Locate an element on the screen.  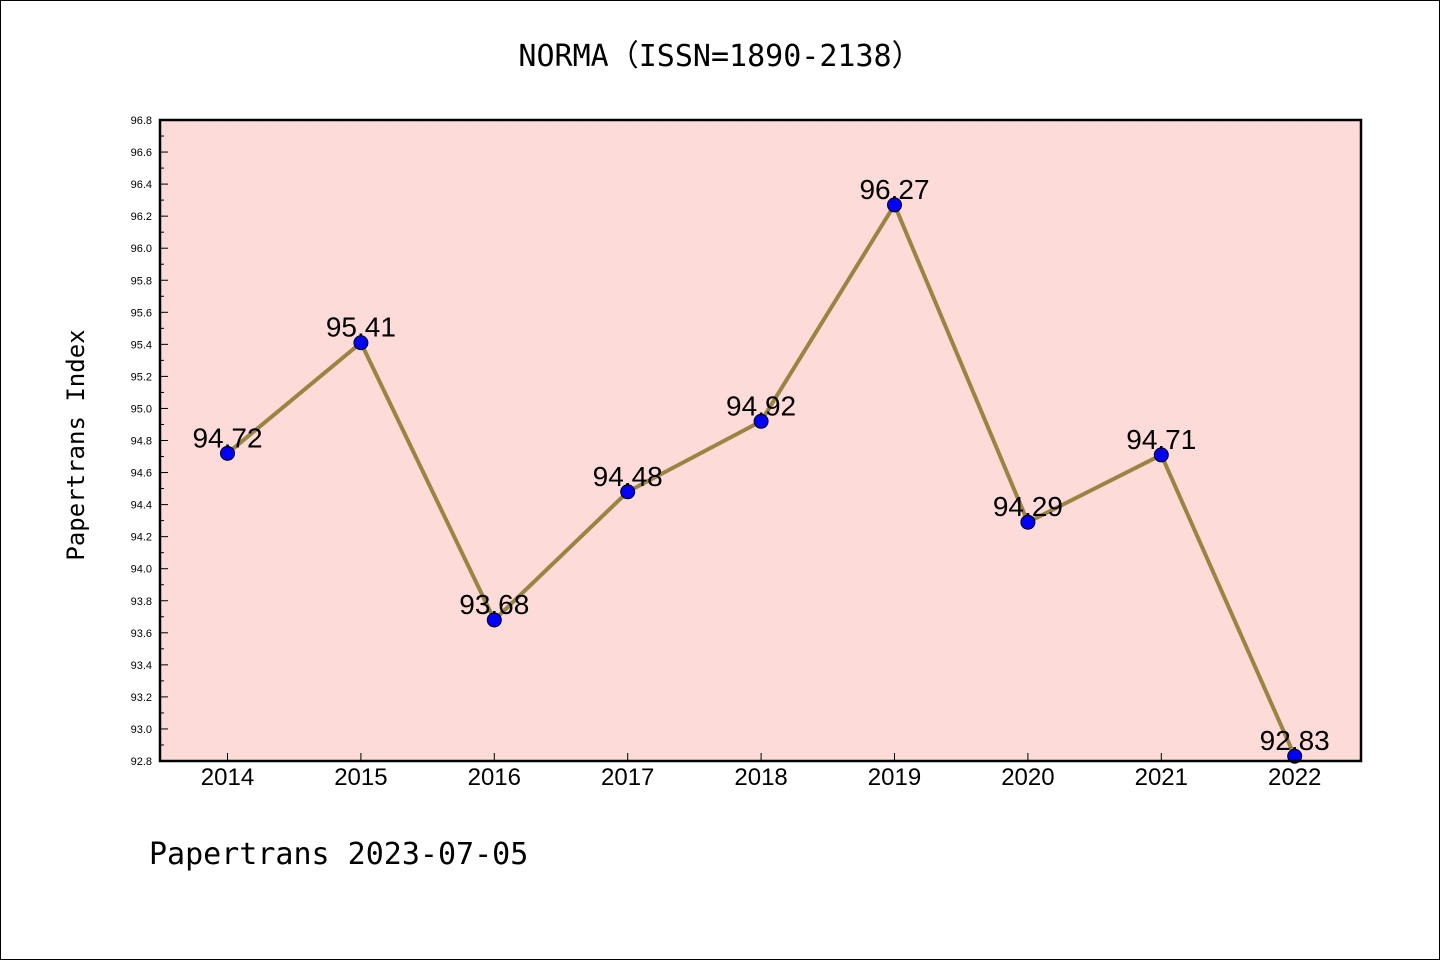
y-axis-label: Papertrans Index is located at coordinates (76, 444).